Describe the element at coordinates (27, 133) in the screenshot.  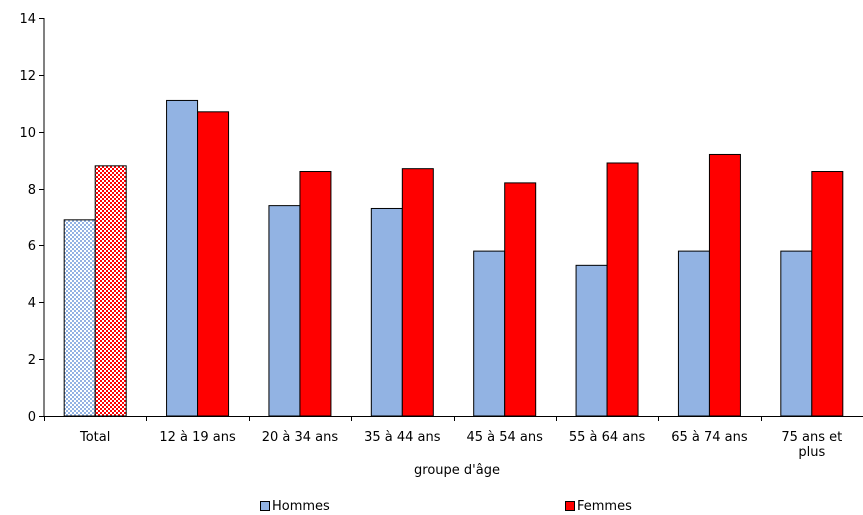
I see `y-tick-label: 10` at that location.